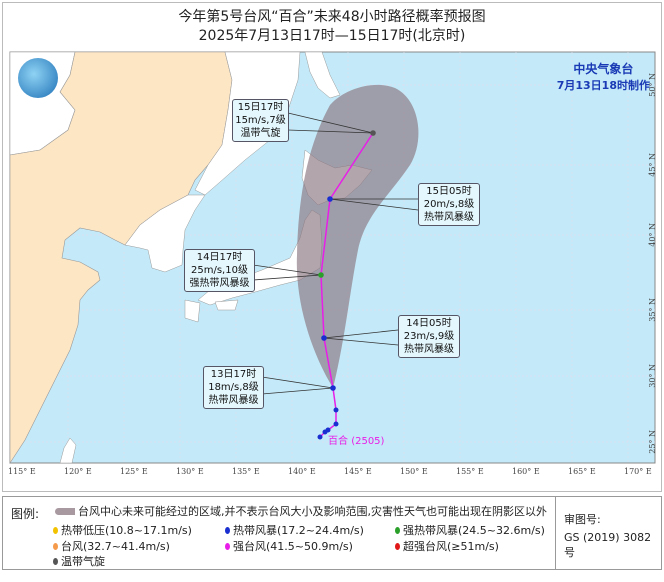  What do you see at coordinates (65, 511) in the screenshot?
I see `cone-swatch-icon` at bounding box center [65, 511].